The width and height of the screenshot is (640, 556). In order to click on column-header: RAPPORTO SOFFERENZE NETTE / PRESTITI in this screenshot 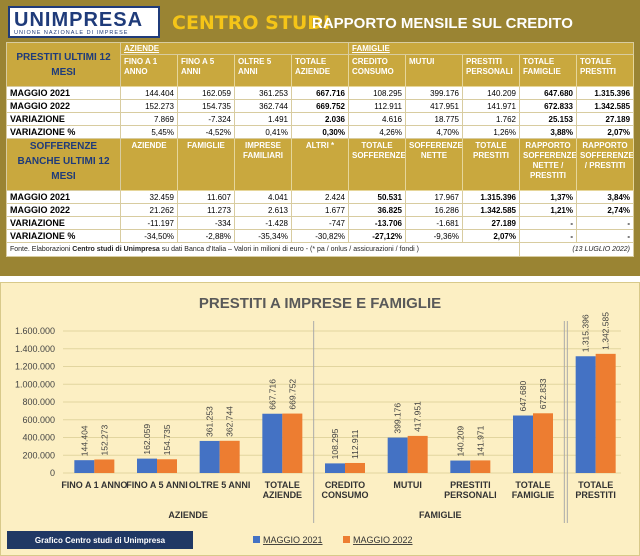, I will do `click(548, 164)`.